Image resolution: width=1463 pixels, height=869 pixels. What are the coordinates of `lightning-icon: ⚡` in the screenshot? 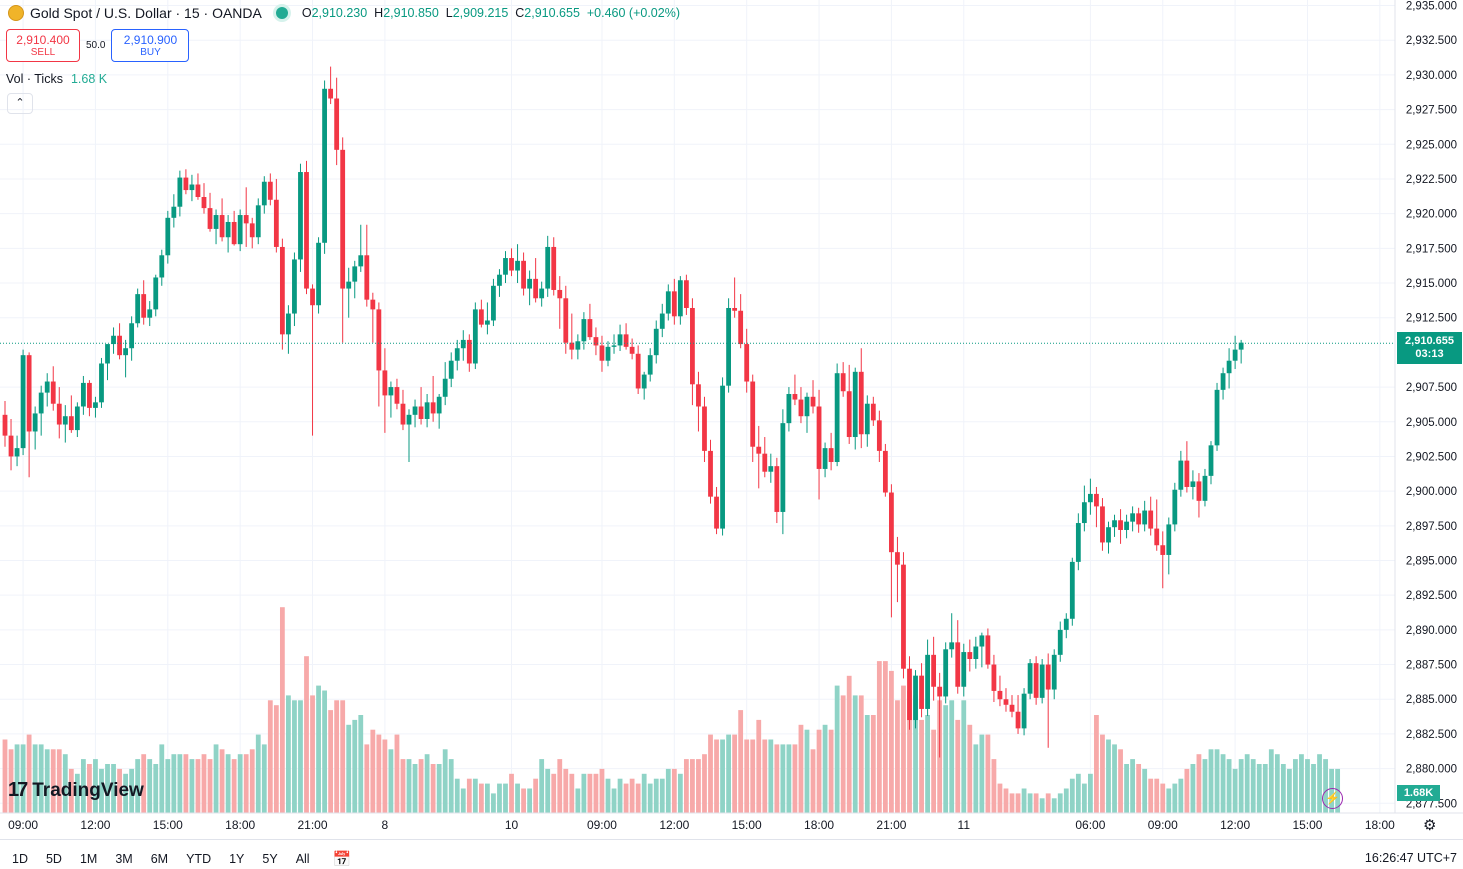 It's located at (1332, 798).